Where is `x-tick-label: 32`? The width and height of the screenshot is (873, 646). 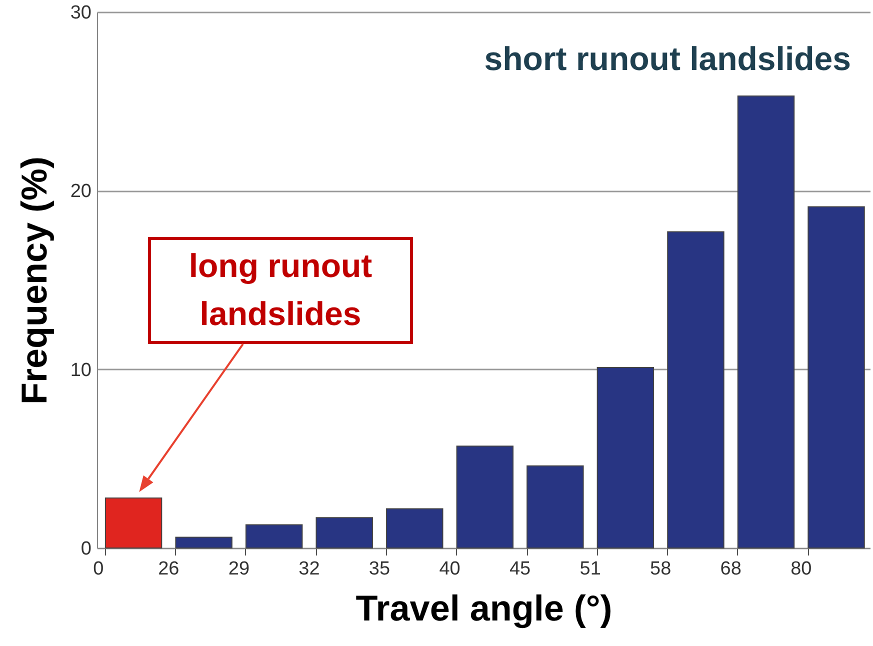 x-tick-label: 32 is located at coordinates (309, 569).